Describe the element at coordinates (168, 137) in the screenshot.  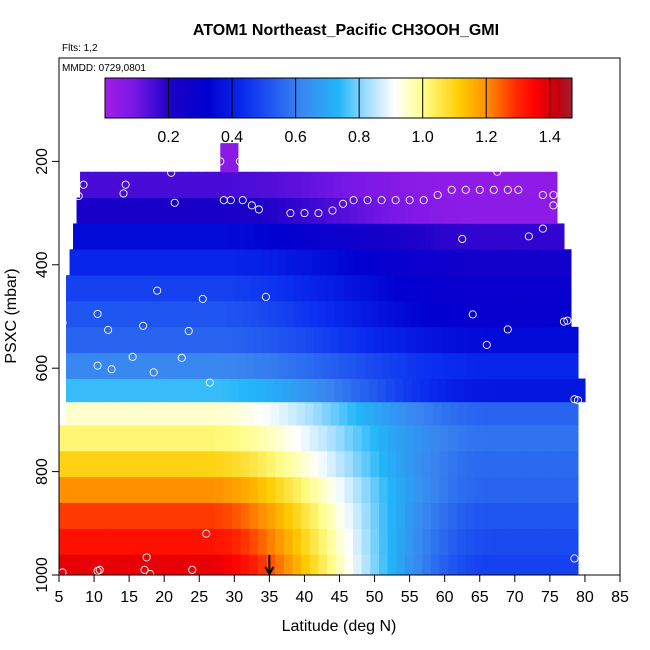
I see `colorbar-tick-label: 0.2` at that location.